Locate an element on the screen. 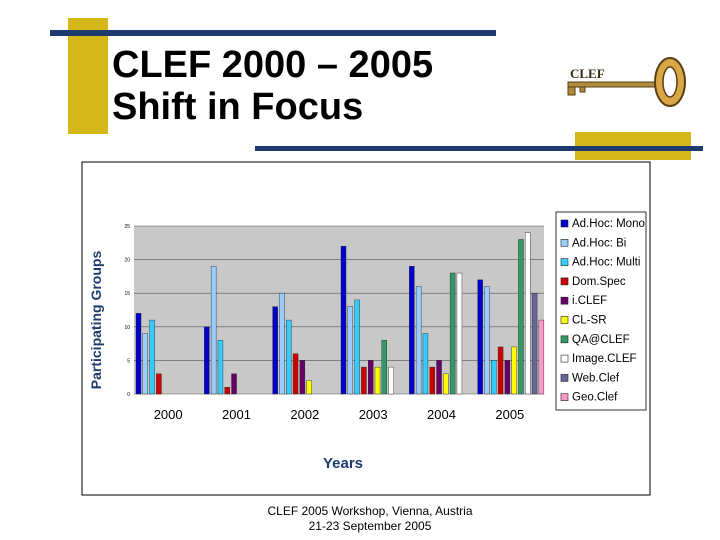  y-tick-label: 25 is located at coordinates (127, 227).